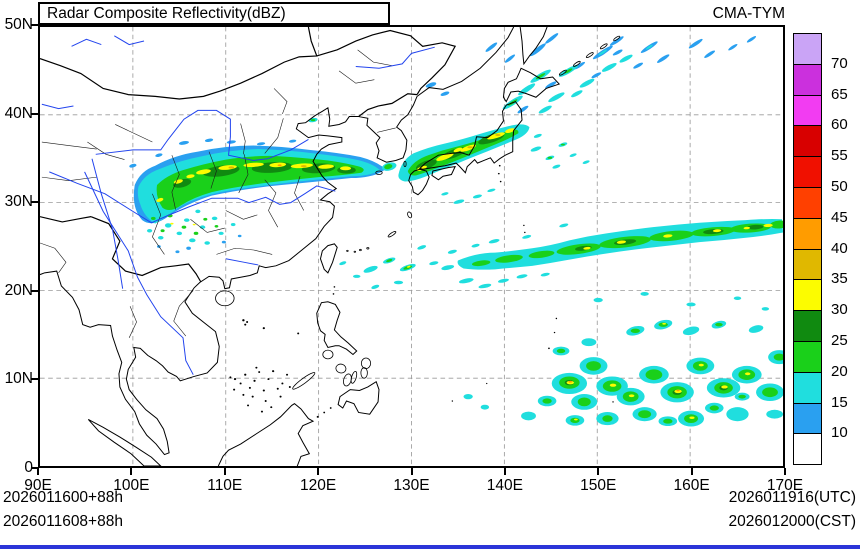 The height and width of the screenshot is (549, 860). Describe the element at coordinates (18, 379) in the screenshot. I see `y-axis-label: 10N` at that location.